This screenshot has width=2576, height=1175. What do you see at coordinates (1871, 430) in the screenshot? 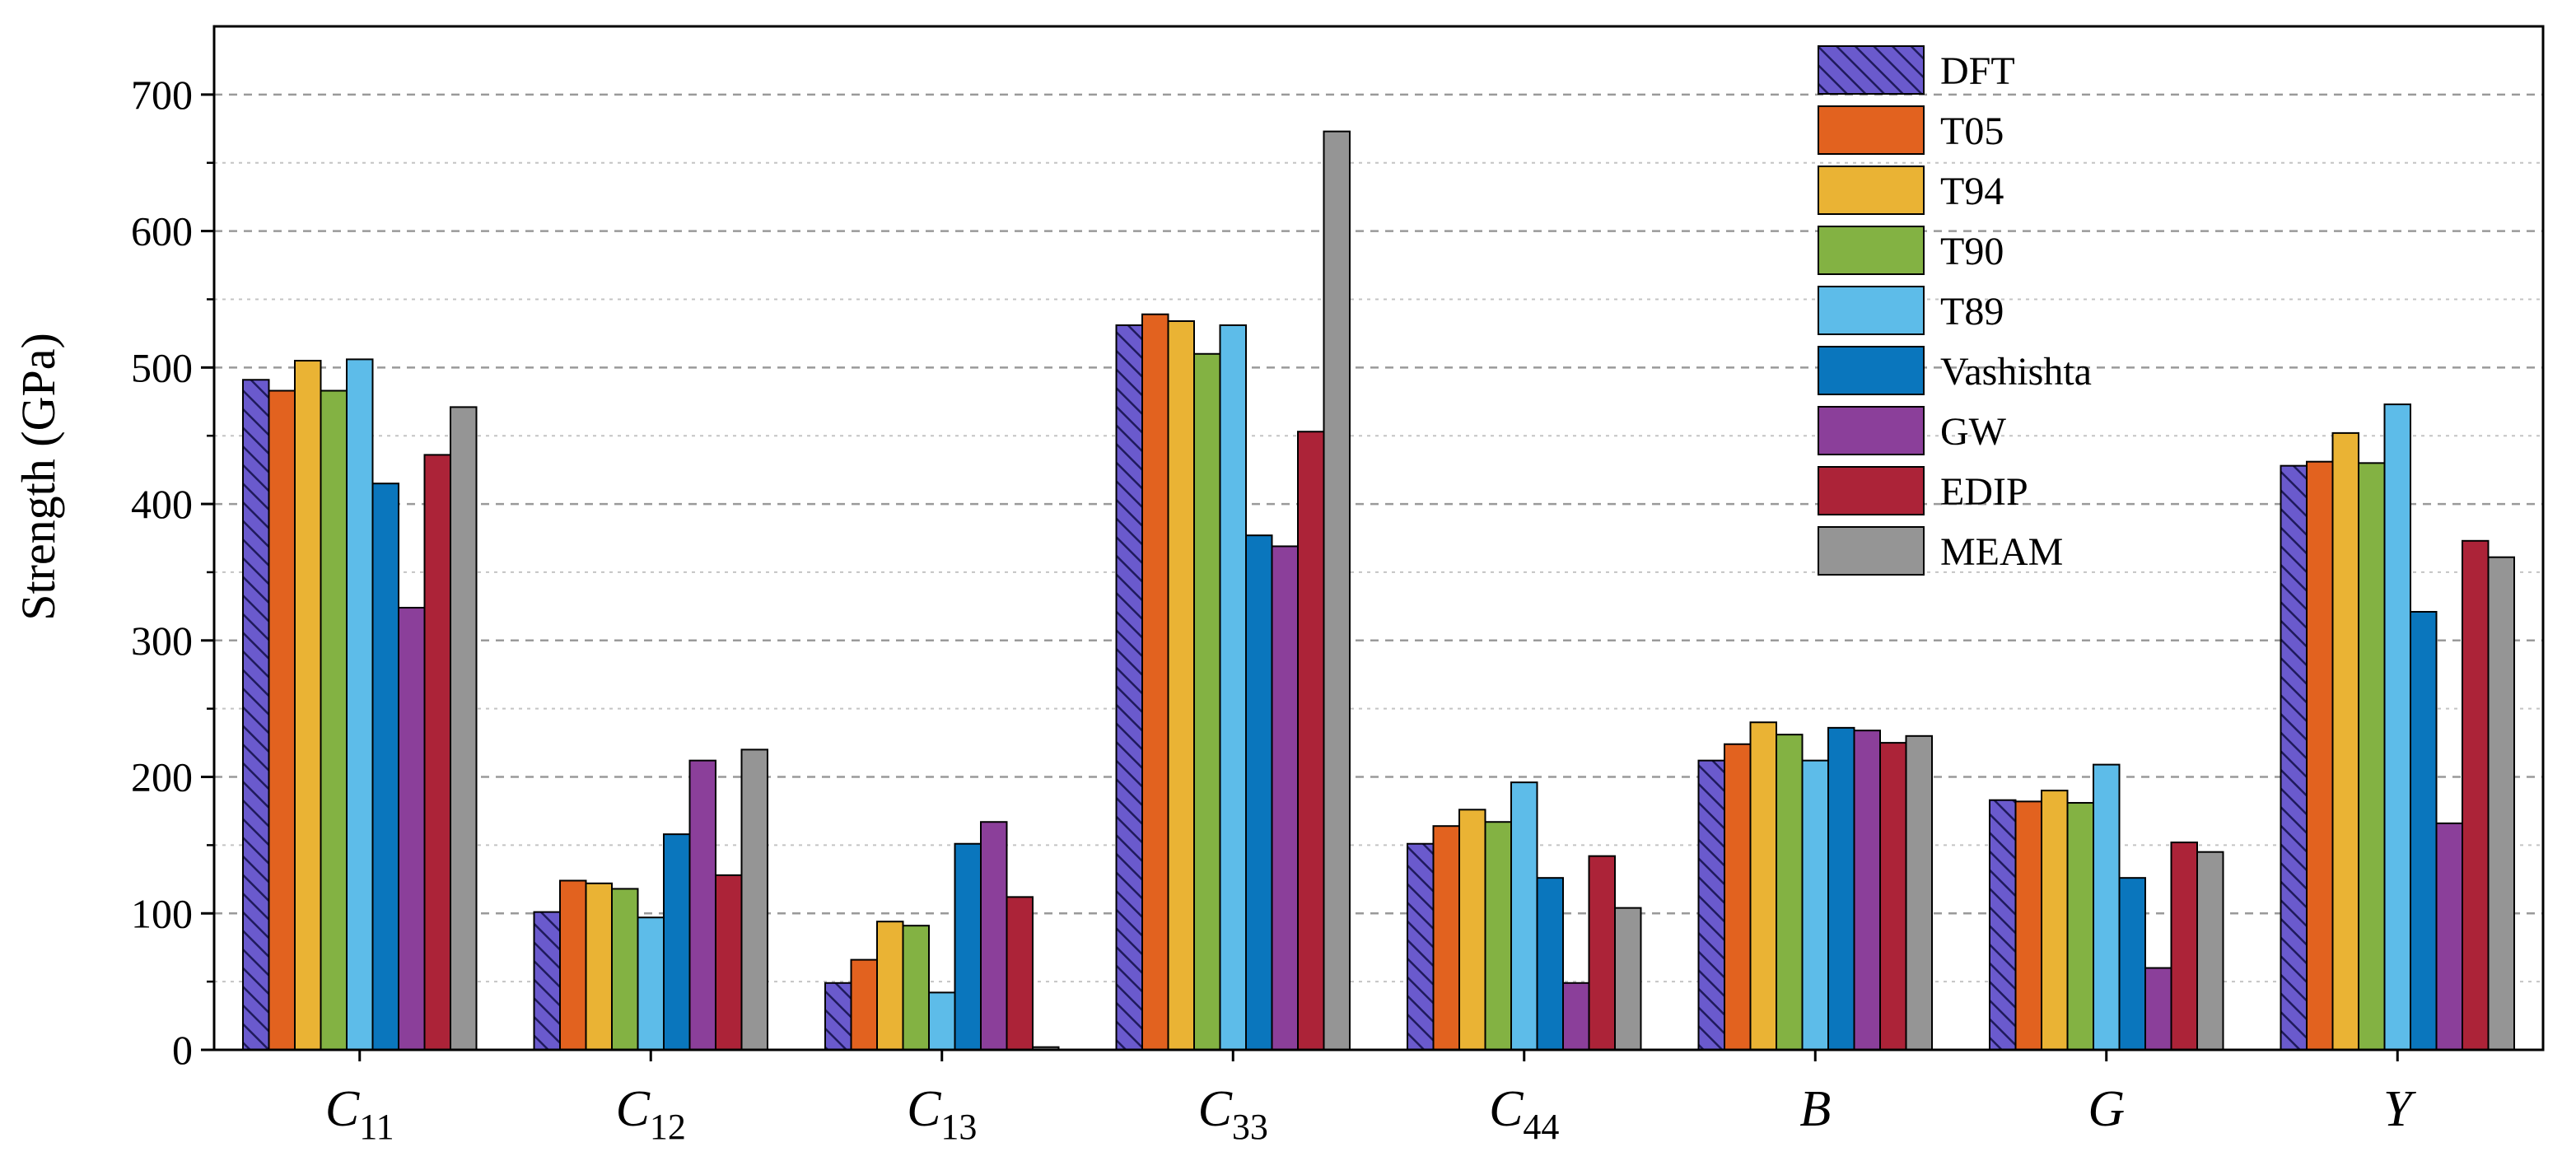
I see `legend-swatch-gw` at bounding box center [1871, 430].